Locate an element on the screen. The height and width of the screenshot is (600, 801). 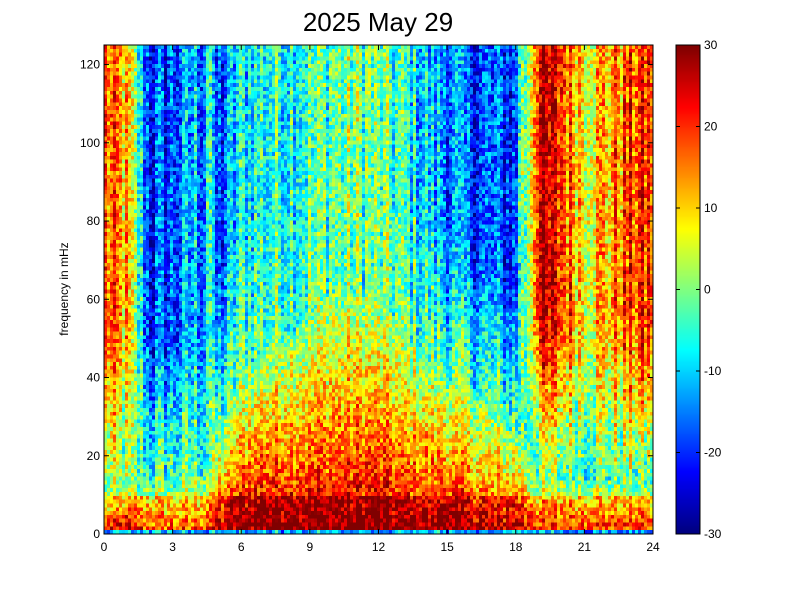
y-tick-label: 100 is located at coordinates (90, 143).